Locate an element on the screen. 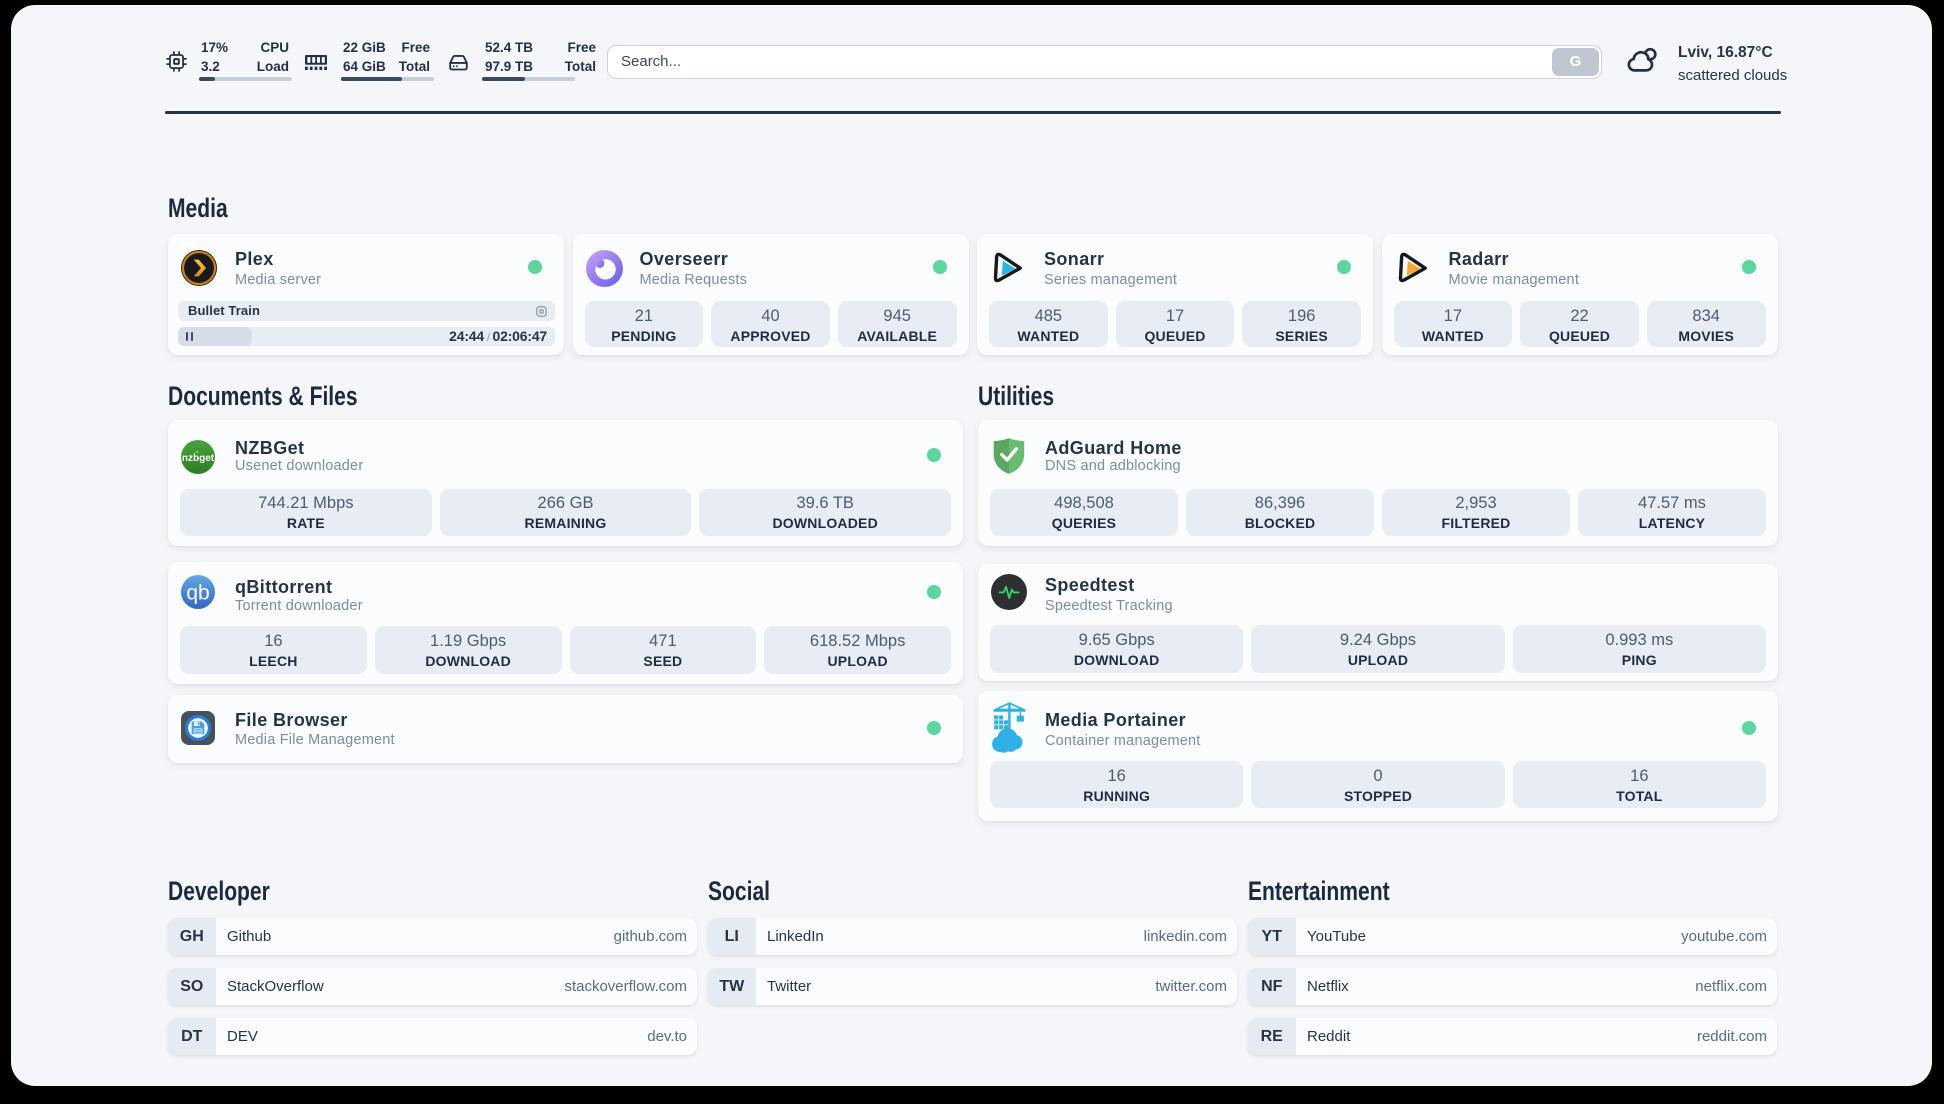  svg-text: nzbget is located at coordinates (198, 457).